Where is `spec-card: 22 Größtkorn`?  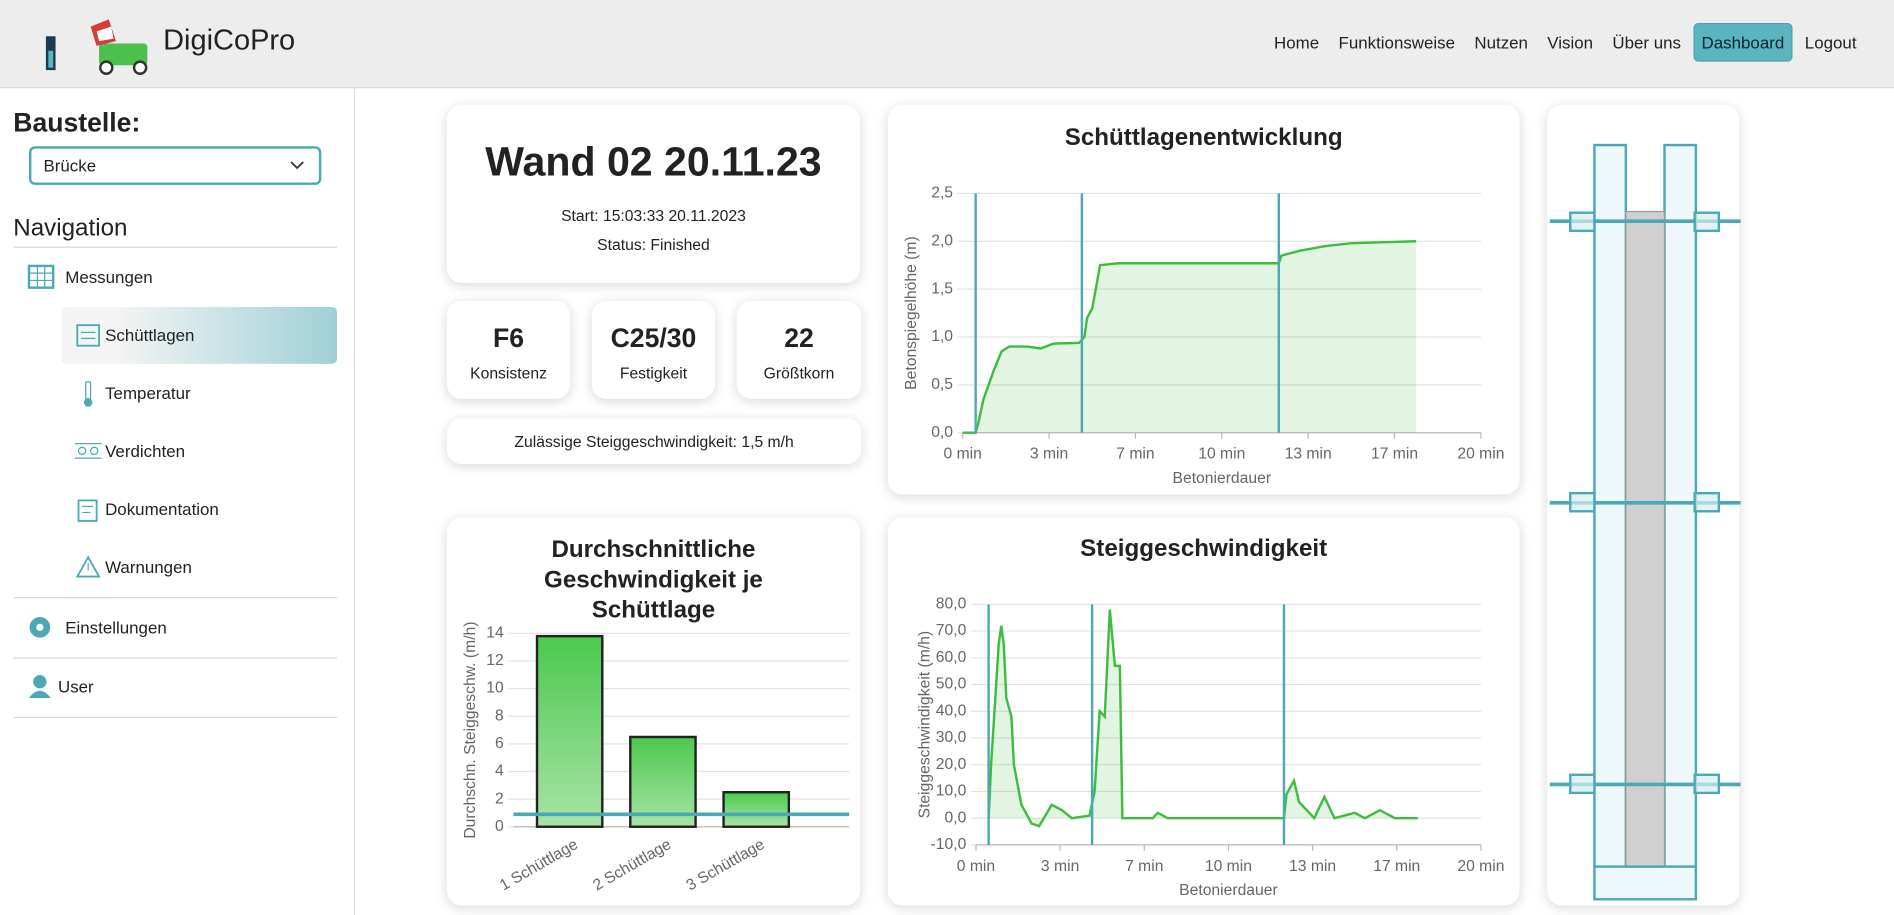 spec-card: 22 Größtkorn is located at coordinates (799, 349).